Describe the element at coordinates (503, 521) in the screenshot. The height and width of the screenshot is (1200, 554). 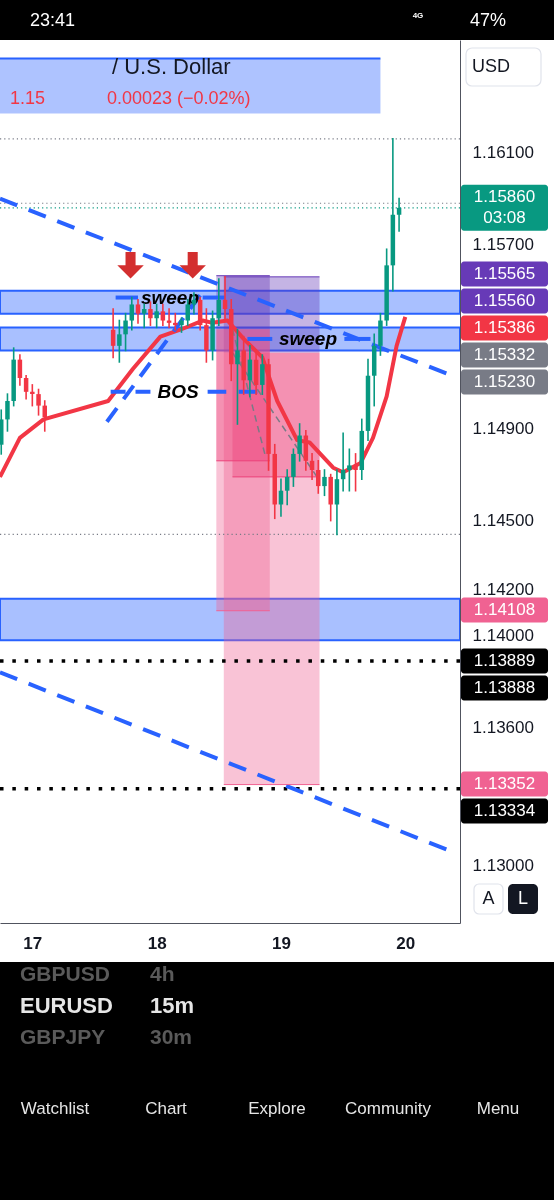
I see `y-tick-label: 1.14500` at that location.